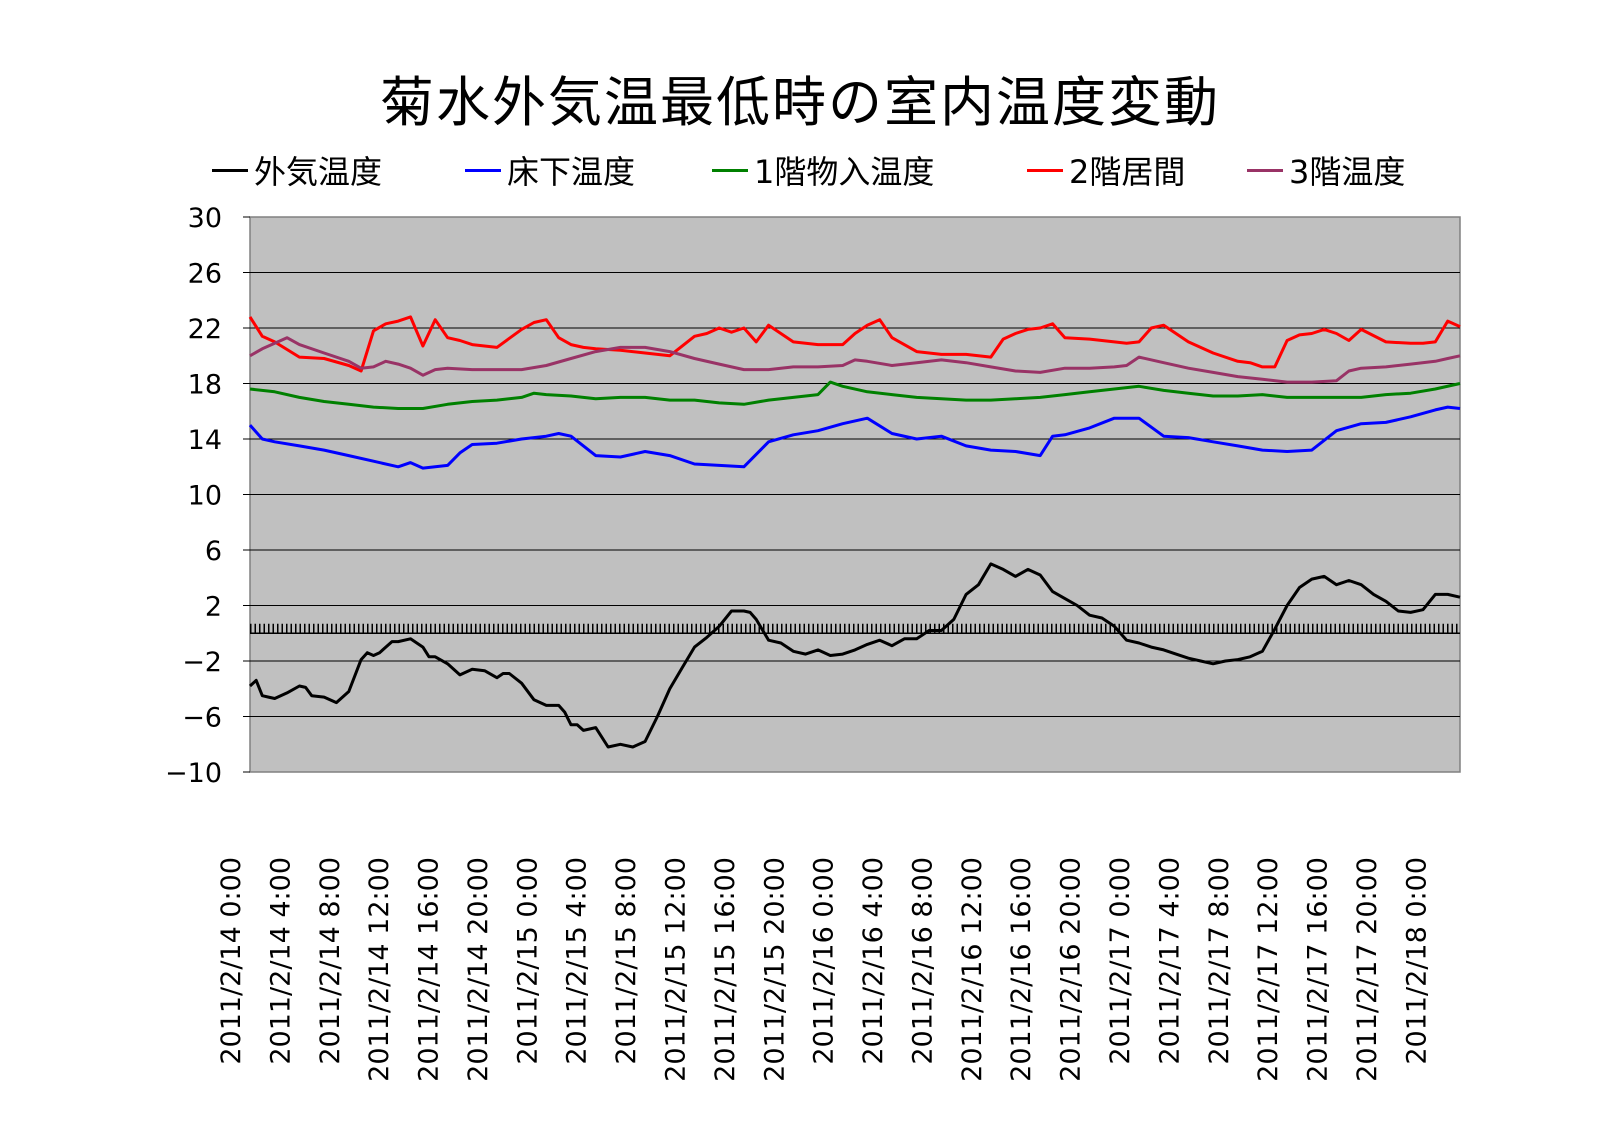  What do you see at coordinates (213, 551) in the screenshot?
I see `y-tick-label: 6` at bounding box center [213, 551].